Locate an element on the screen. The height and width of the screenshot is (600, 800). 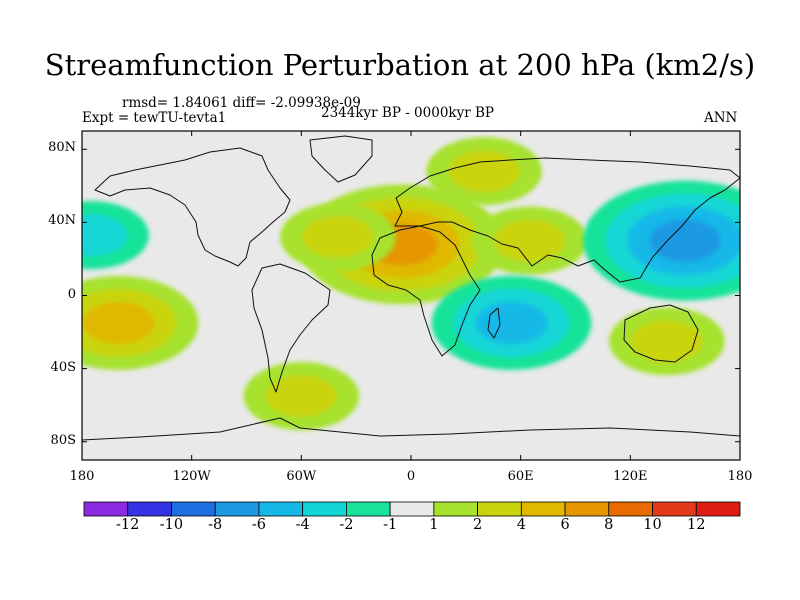
colorbar-label: -8 is located at coordinates (215, 525).